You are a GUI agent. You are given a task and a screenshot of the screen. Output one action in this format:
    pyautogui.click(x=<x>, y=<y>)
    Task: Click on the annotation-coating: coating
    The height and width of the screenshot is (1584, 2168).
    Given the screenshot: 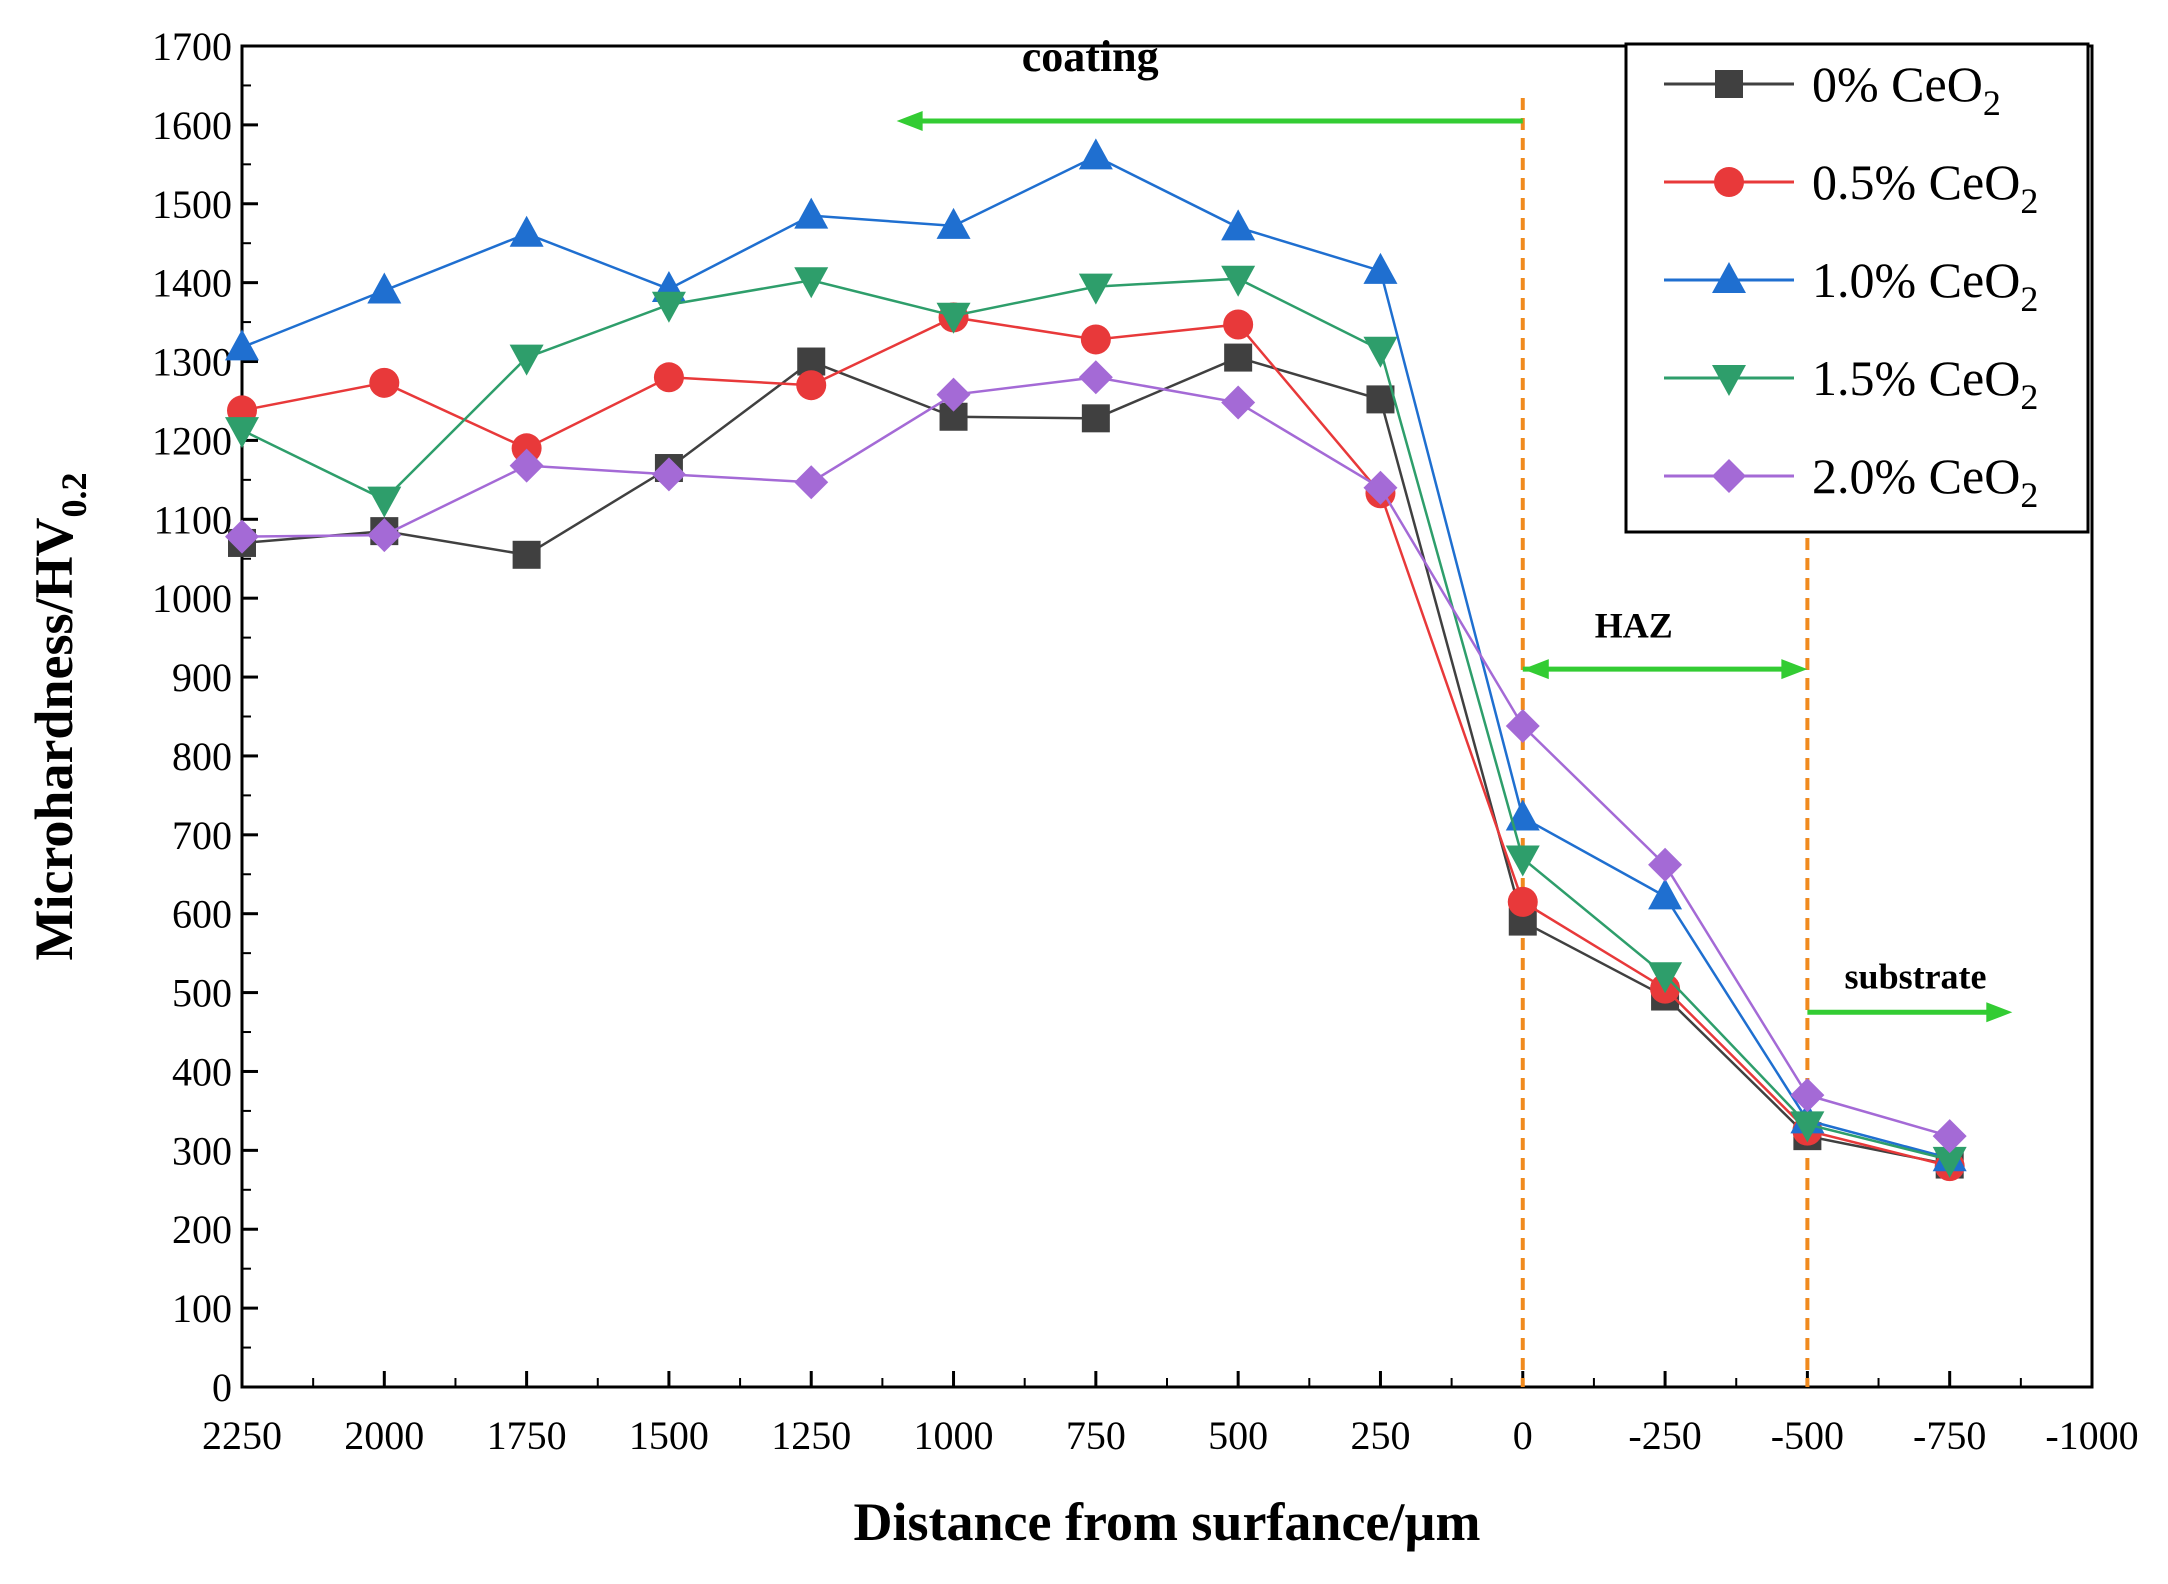 What is the action you would take?
    pyautogui.click(x=1209, y=81)
    